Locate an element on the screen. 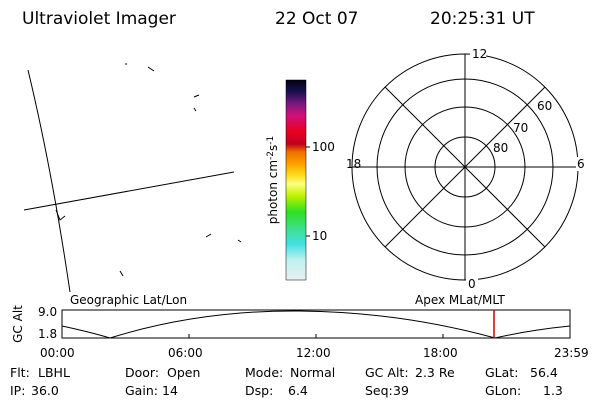 Image resolution: width=600 pixels, height=400 pixels. field-value: 14 is located at coordinates (170, 390).